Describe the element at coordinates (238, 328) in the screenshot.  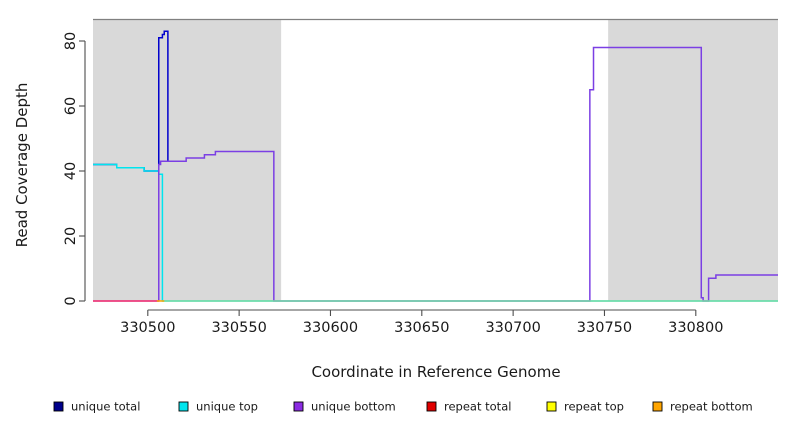
I see `x-axis-tick-label: 330550` at that location.